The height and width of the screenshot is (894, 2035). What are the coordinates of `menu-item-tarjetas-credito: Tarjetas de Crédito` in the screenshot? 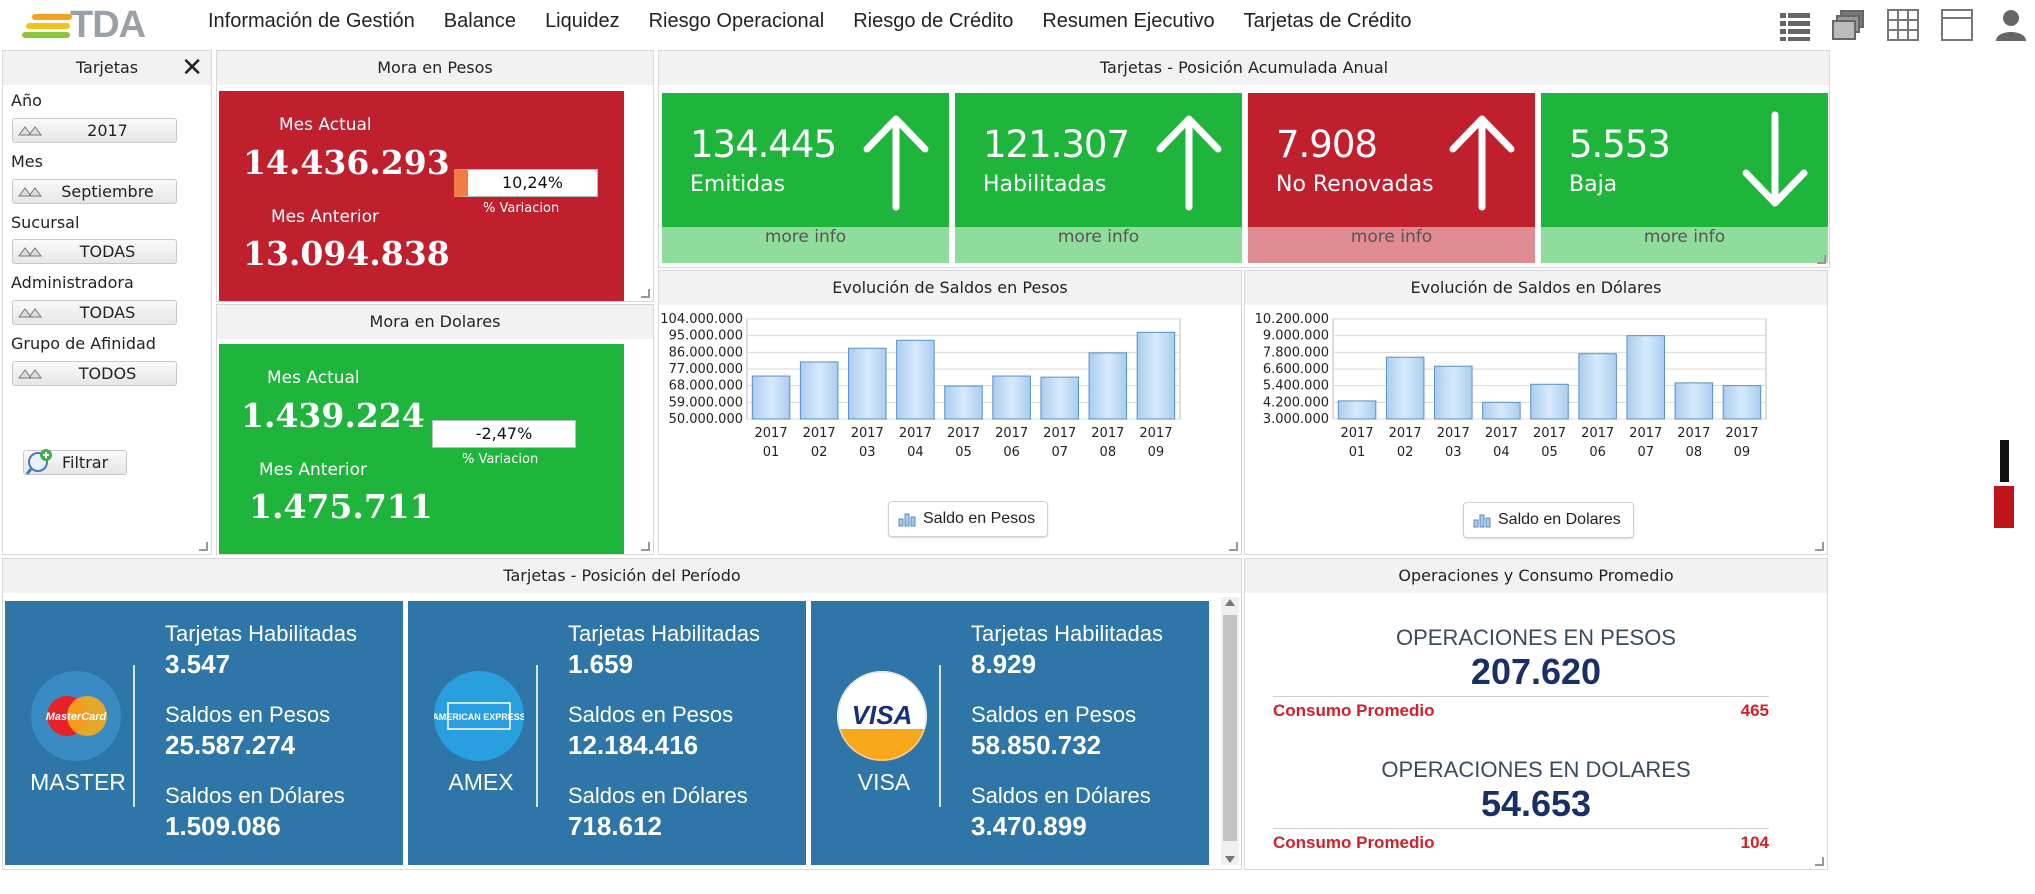 It's located at (1327, 21).